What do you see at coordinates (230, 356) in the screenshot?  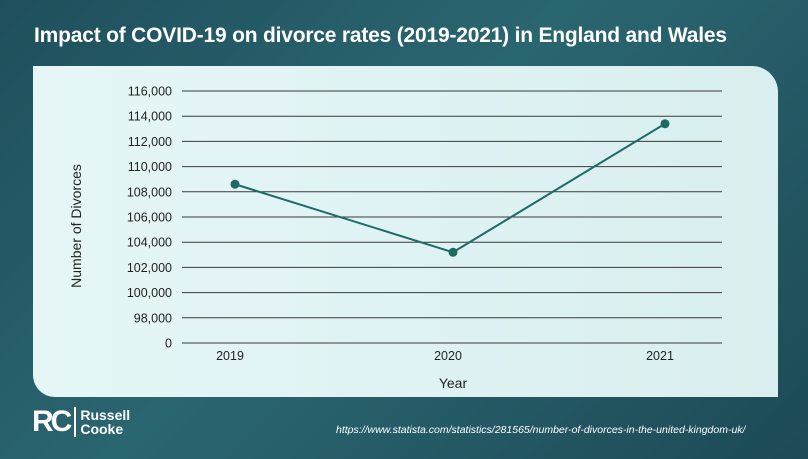 I see `x-tick-label: 2019` at bounding box center [230, 356].